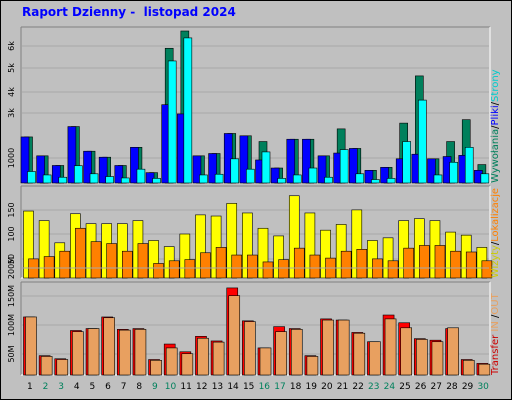  I want to click on y-tick-label: 100M, so click(11, 325).